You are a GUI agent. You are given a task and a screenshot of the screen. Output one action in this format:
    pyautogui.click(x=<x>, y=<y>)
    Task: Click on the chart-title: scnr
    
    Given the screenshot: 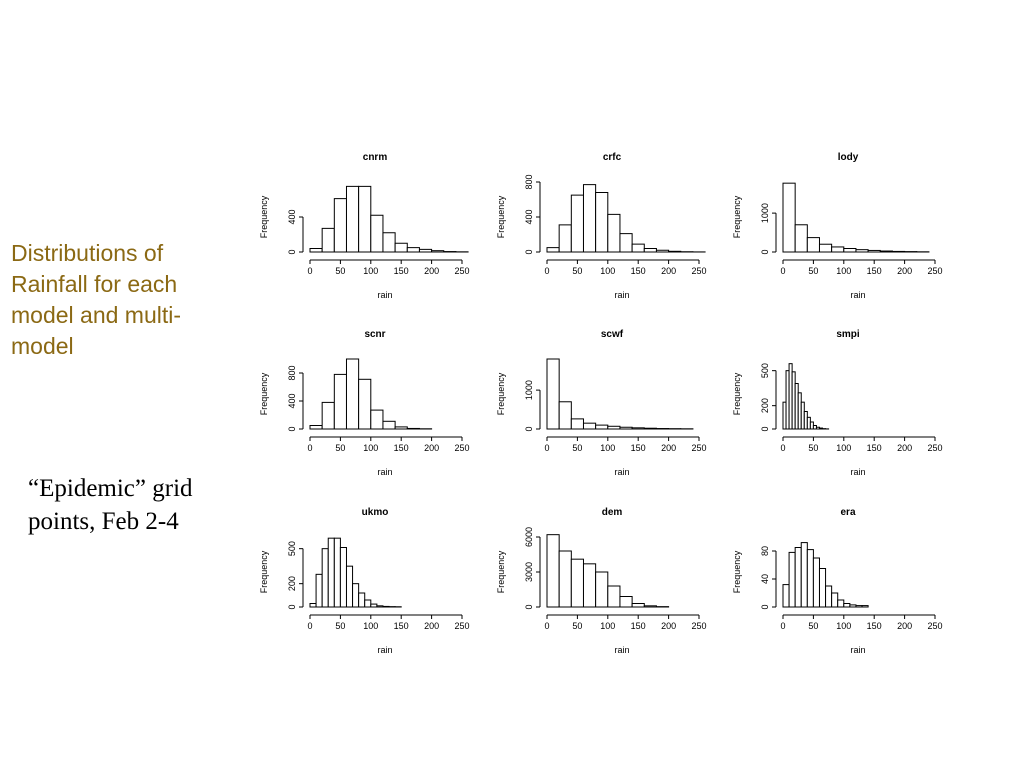 What is the action you would take?
    pyautogui.click(x=374, y=334)
    